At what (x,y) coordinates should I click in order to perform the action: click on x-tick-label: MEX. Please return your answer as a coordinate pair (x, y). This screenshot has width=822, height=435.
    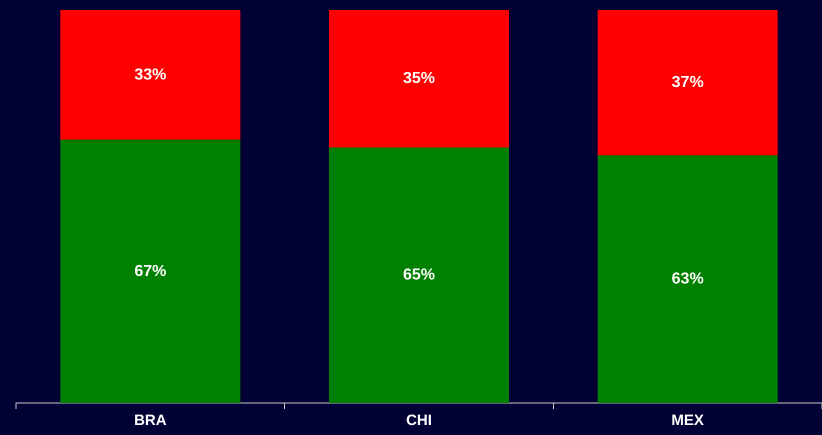
    Looking at the image, I should click on (687, 421).